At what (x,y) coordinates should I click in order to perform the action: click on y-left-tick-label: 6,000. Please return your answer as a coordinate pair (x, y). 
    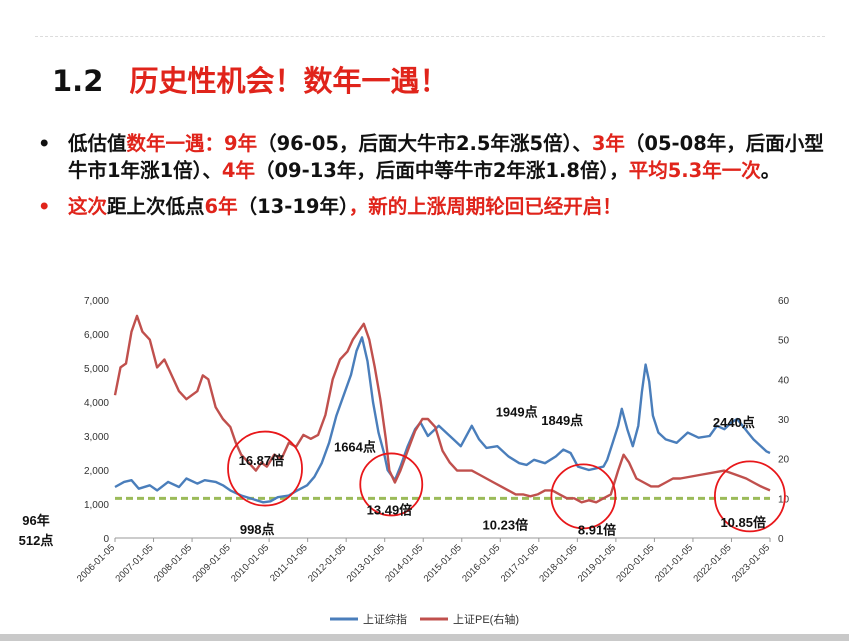
    Looking at the image, I should click on (96, 335).